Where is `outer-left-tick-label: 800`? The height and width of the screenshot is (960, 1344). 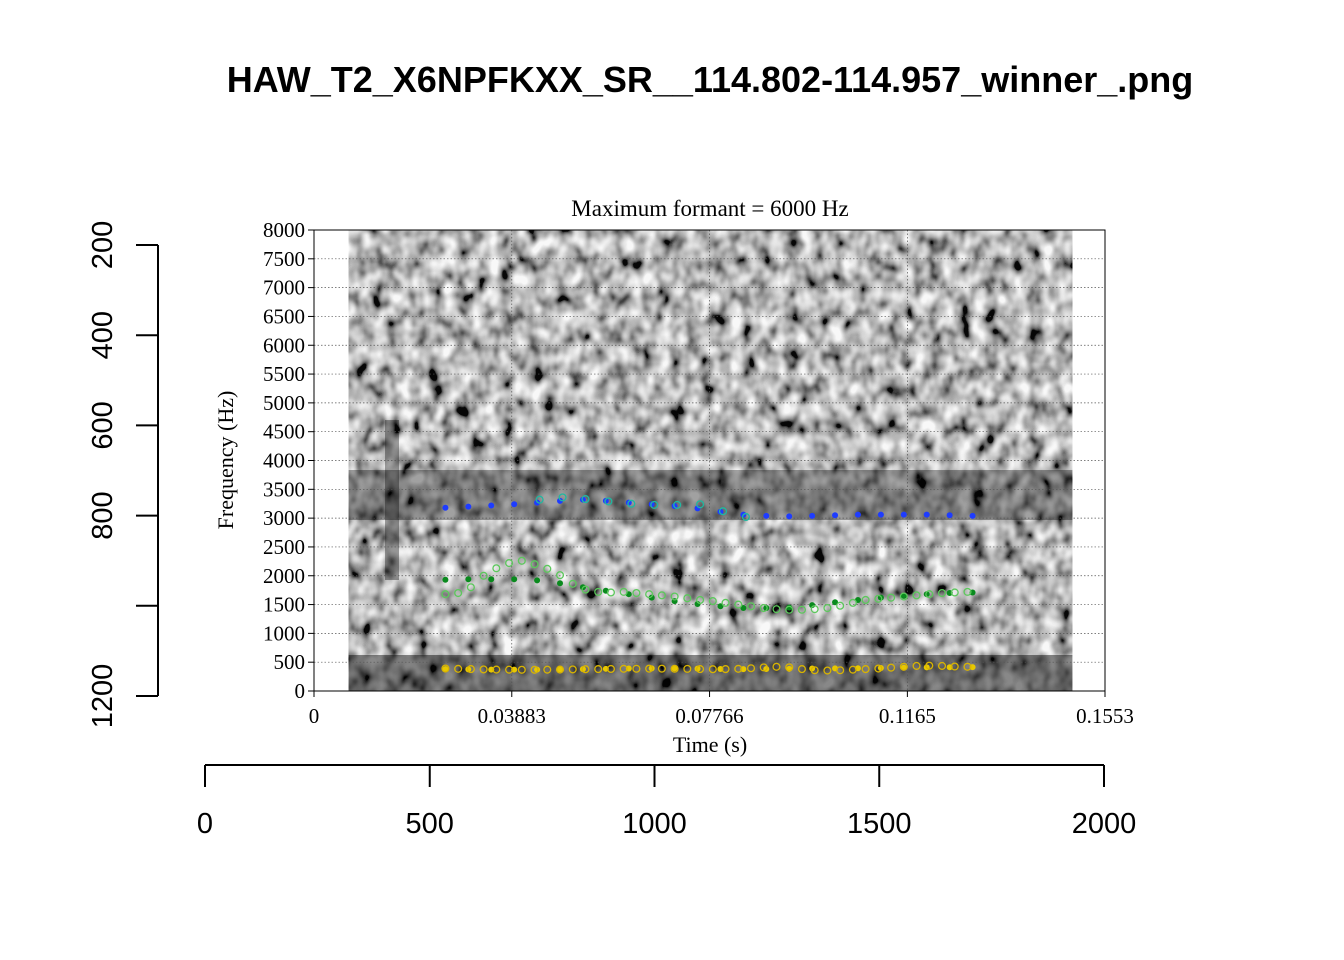
outer-left-tick-label: 800 is located at coordinates (103, 515).